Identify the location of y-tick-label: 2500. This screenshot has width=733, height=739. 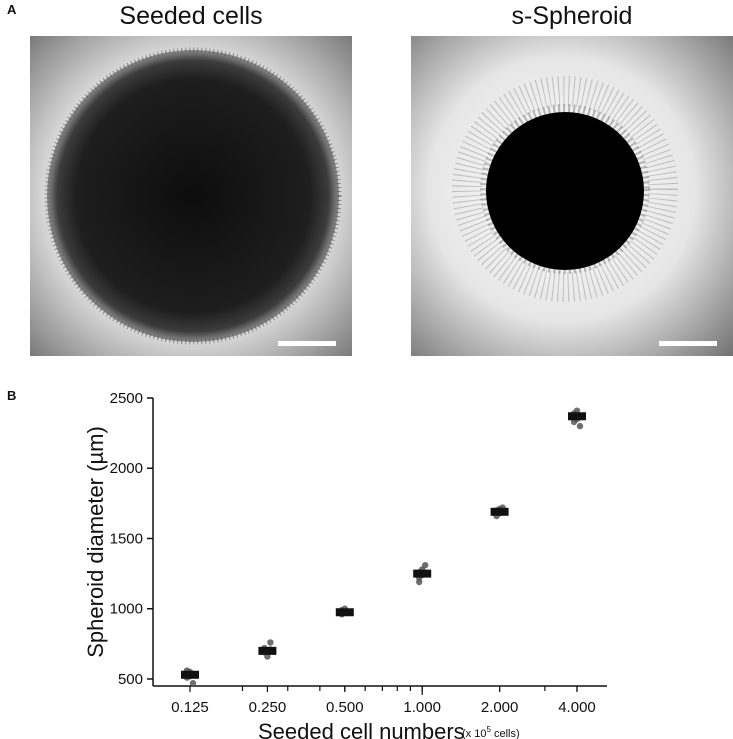
(126, 398).